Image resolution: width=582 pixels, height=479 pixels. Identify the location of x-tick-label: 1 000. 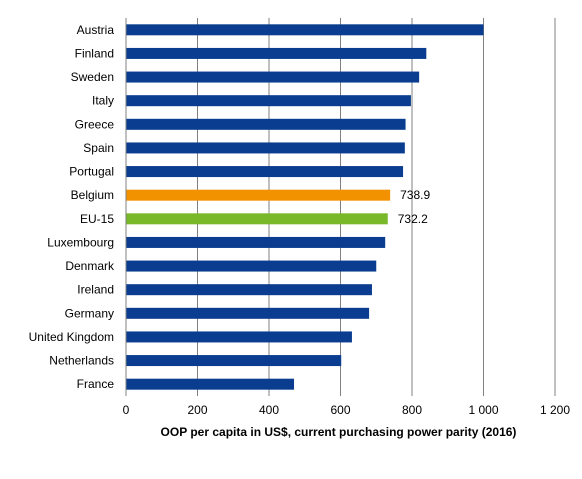
(483, 410).